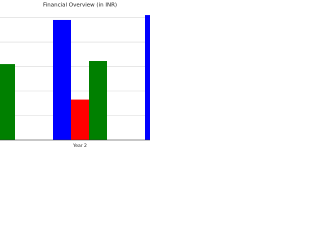 The image size is (320, 240). What do you see at coordinates (80, 6) in the screenshot?
I see `chart-title: Financial Overview (in INR)` at bounding box center [80, 6].